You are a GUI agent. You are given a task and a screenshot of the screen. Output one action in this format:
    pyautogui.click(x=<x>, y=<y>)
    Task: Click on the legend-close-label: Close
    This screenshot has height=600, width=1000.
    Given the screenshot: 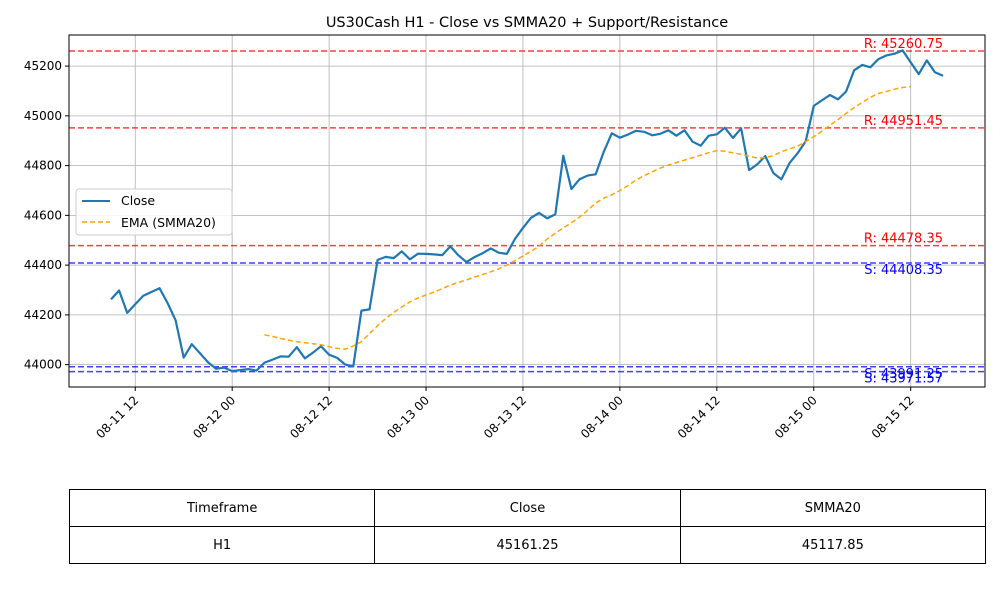 What is the action you would take?
    pyautogui.click(x=138, y=200)
    